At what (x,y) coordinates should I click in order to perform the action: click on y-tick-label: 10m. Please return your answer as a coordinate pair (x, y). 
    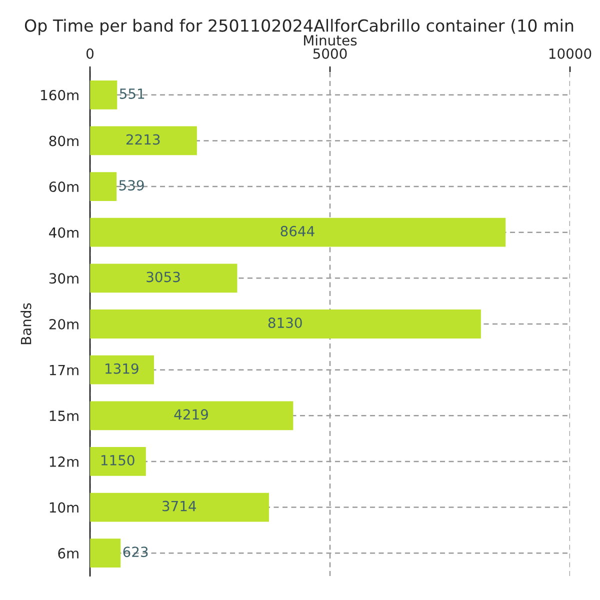
    Looking at the image, I should click on (64, 507).